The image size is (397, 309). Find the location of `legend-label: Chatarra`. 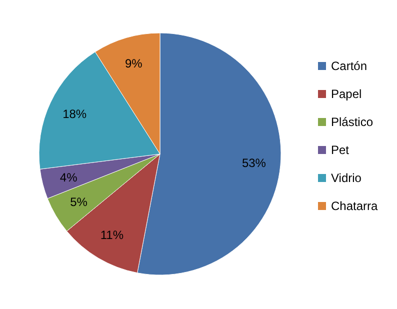

legend-label: Chatarra is located at coordinates (354, 206).